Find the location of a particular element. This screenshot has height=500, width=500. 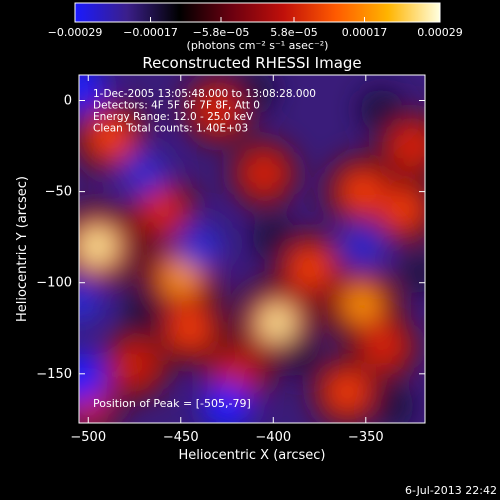

y-axis-label: Heliocentric Y (arcsec) is located at coordinates (22, 249).